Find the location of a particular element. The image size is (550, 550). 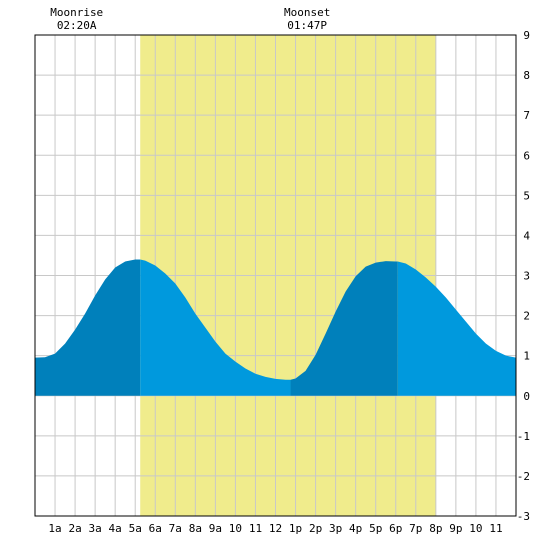

moonrise-annotation: Moonrise 02:20A is located at coordinates (76, 19).